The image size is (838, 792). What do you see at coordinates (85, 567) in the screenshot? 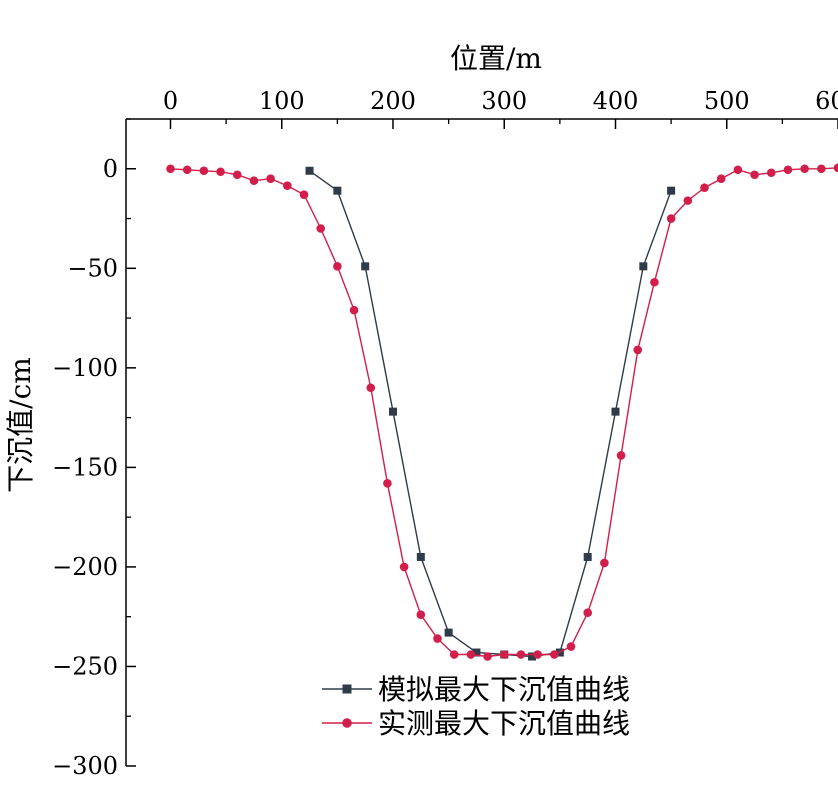
I see `y-tick-label: −200` at bounding box center [85, 567].